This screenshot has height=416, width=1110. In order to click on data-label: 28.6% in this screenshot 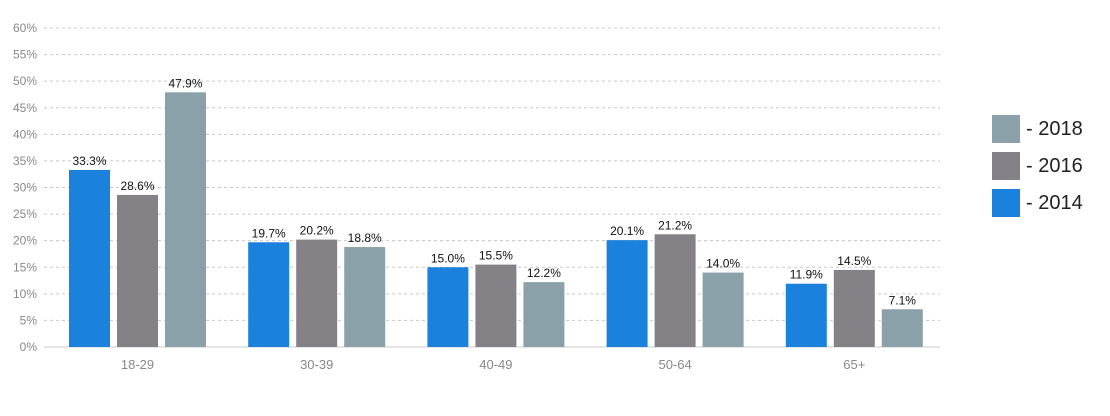, I will do `click(137, 186)`.